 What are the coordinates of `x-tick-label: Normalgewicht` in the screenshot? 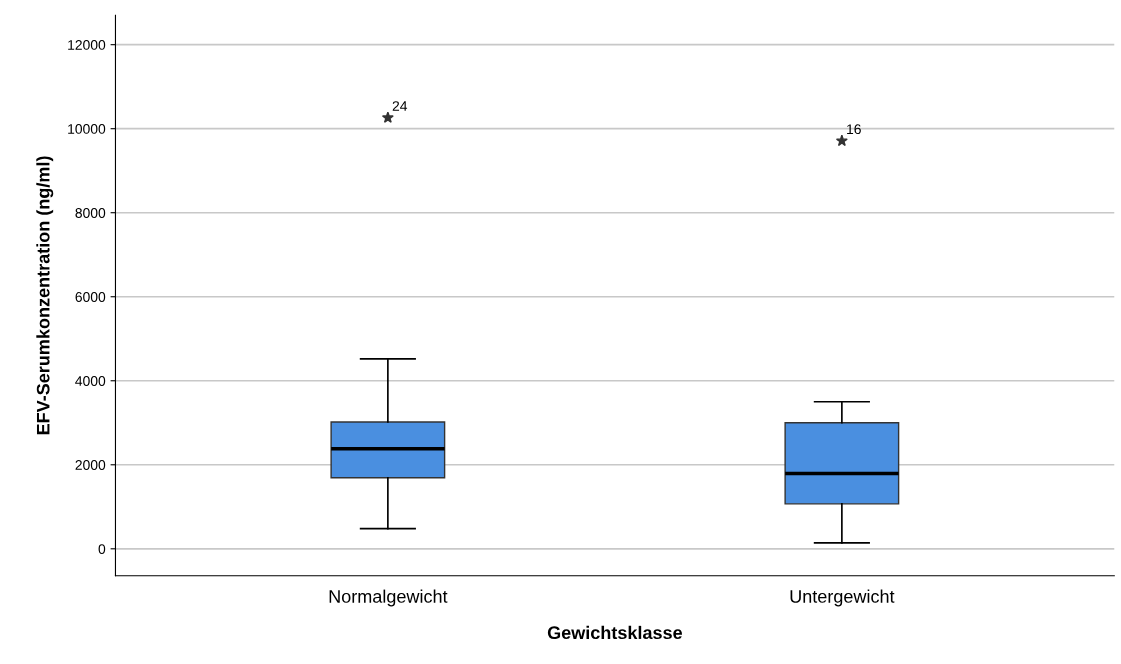 It's located at (388, 598).